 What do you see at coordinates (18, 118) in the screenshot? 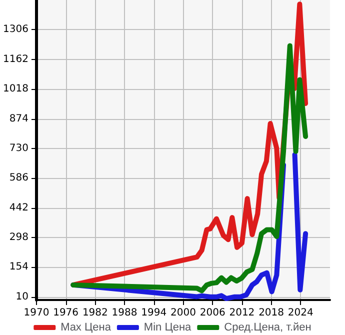
I see `y-tick-label: 874` at bounding box center [18, 118].